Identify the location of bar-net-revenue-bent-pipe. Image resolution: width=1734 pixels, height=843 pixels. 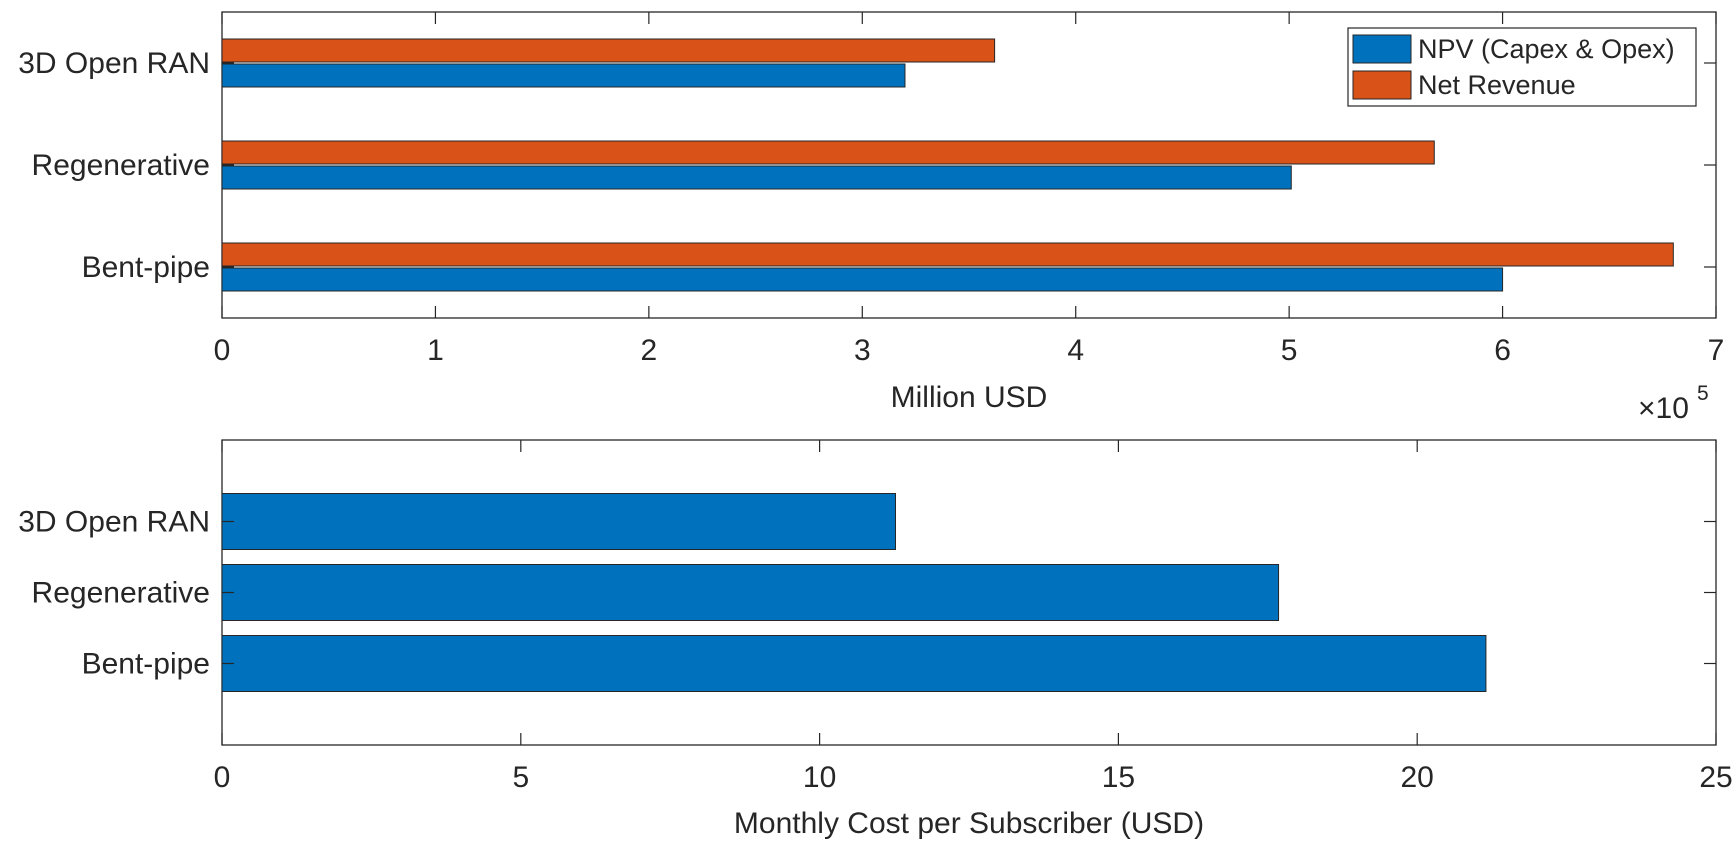
(947, 254).